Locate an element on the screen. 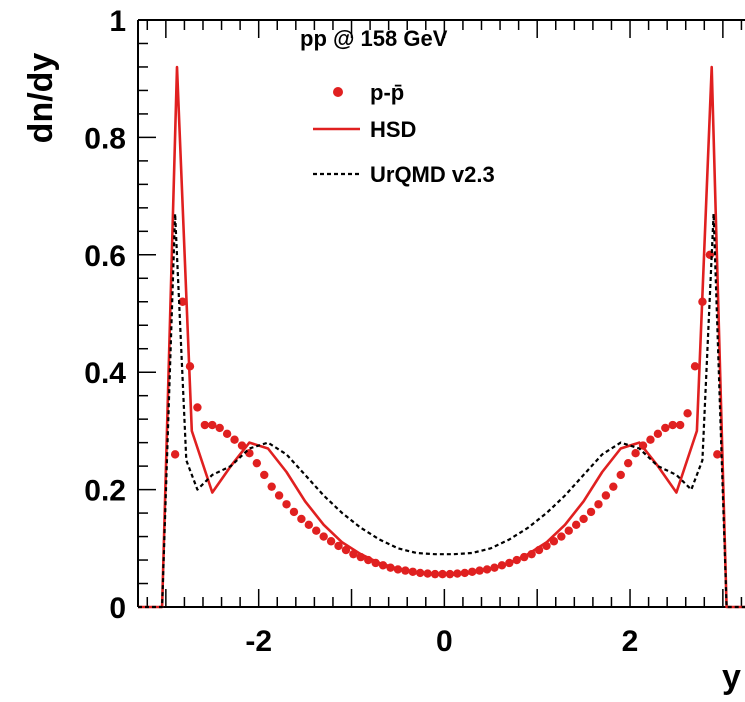 This screenshot has height=702, width=745. y-tick-label: 0.6 is located at coordinates (105, 256).